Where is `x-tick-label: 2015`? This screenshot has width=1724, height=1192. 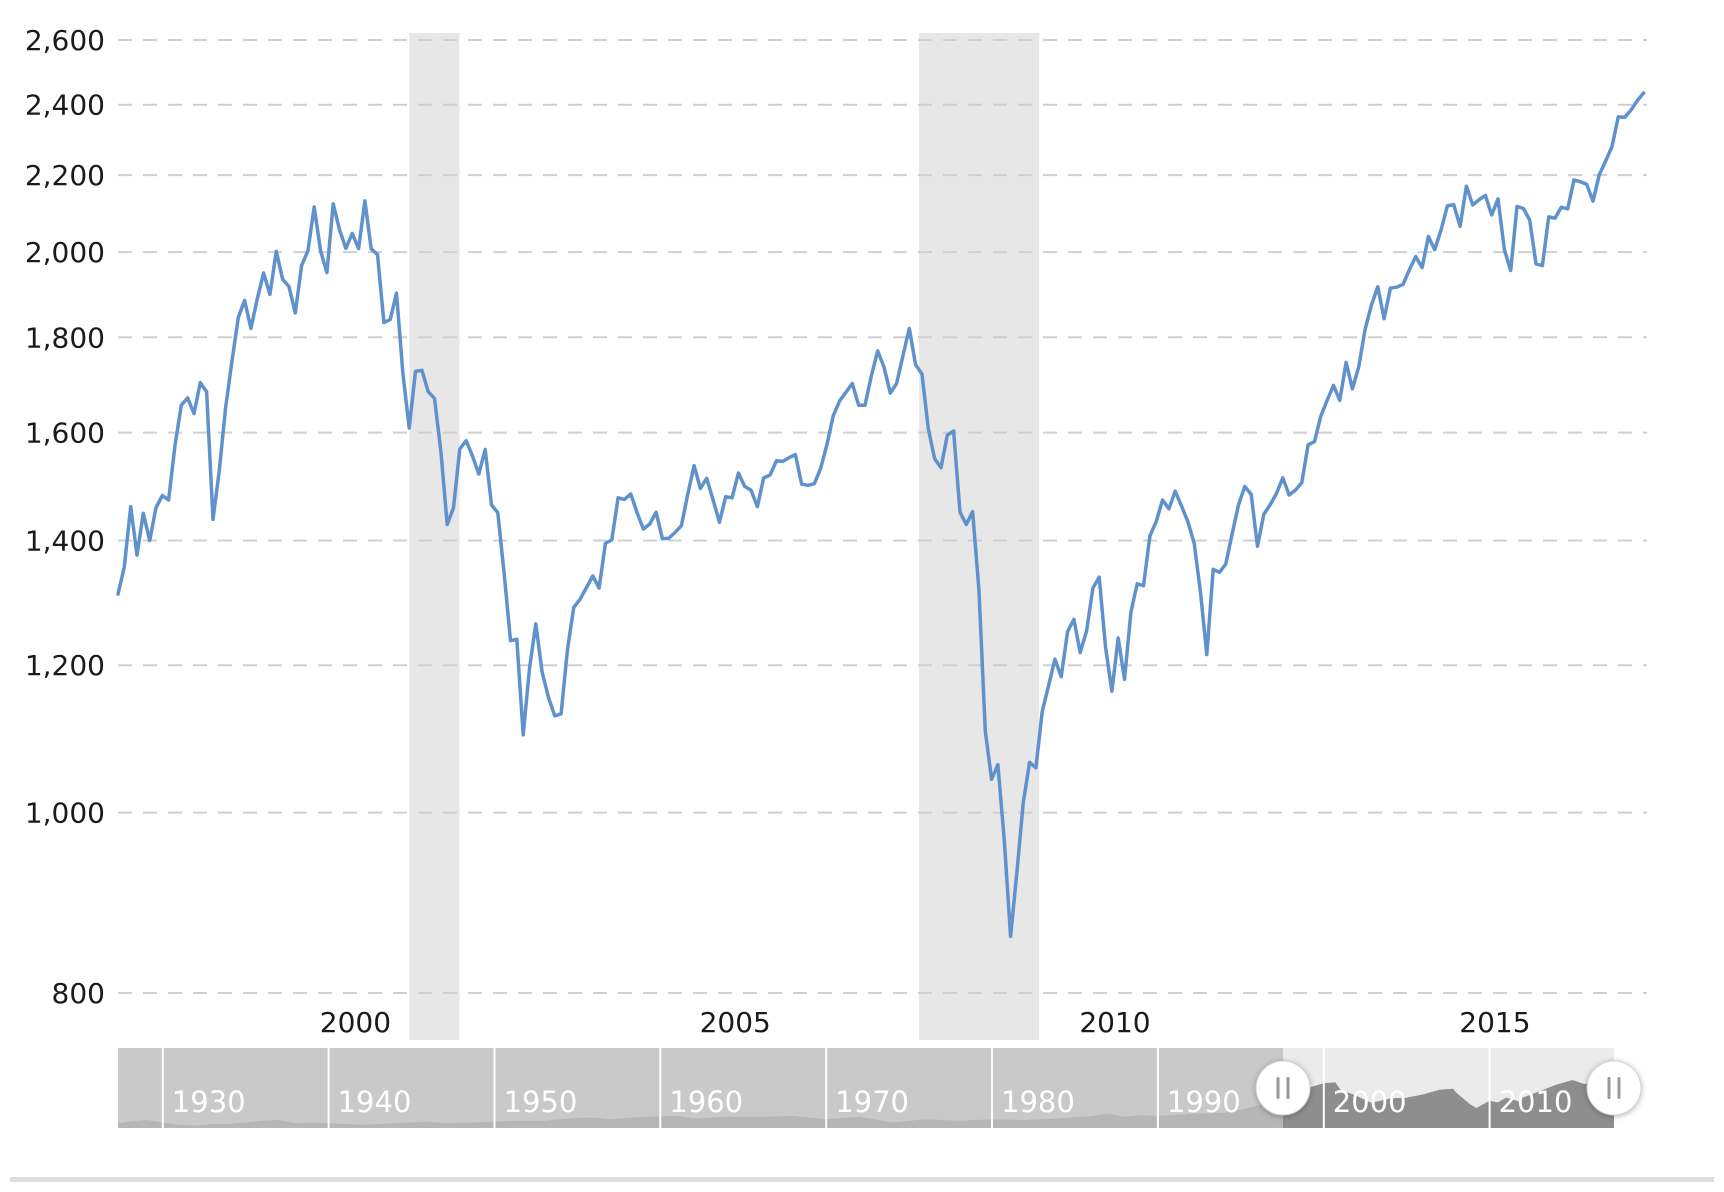 x-tick-label: 2015 is located at coordinates (1494, 1022).